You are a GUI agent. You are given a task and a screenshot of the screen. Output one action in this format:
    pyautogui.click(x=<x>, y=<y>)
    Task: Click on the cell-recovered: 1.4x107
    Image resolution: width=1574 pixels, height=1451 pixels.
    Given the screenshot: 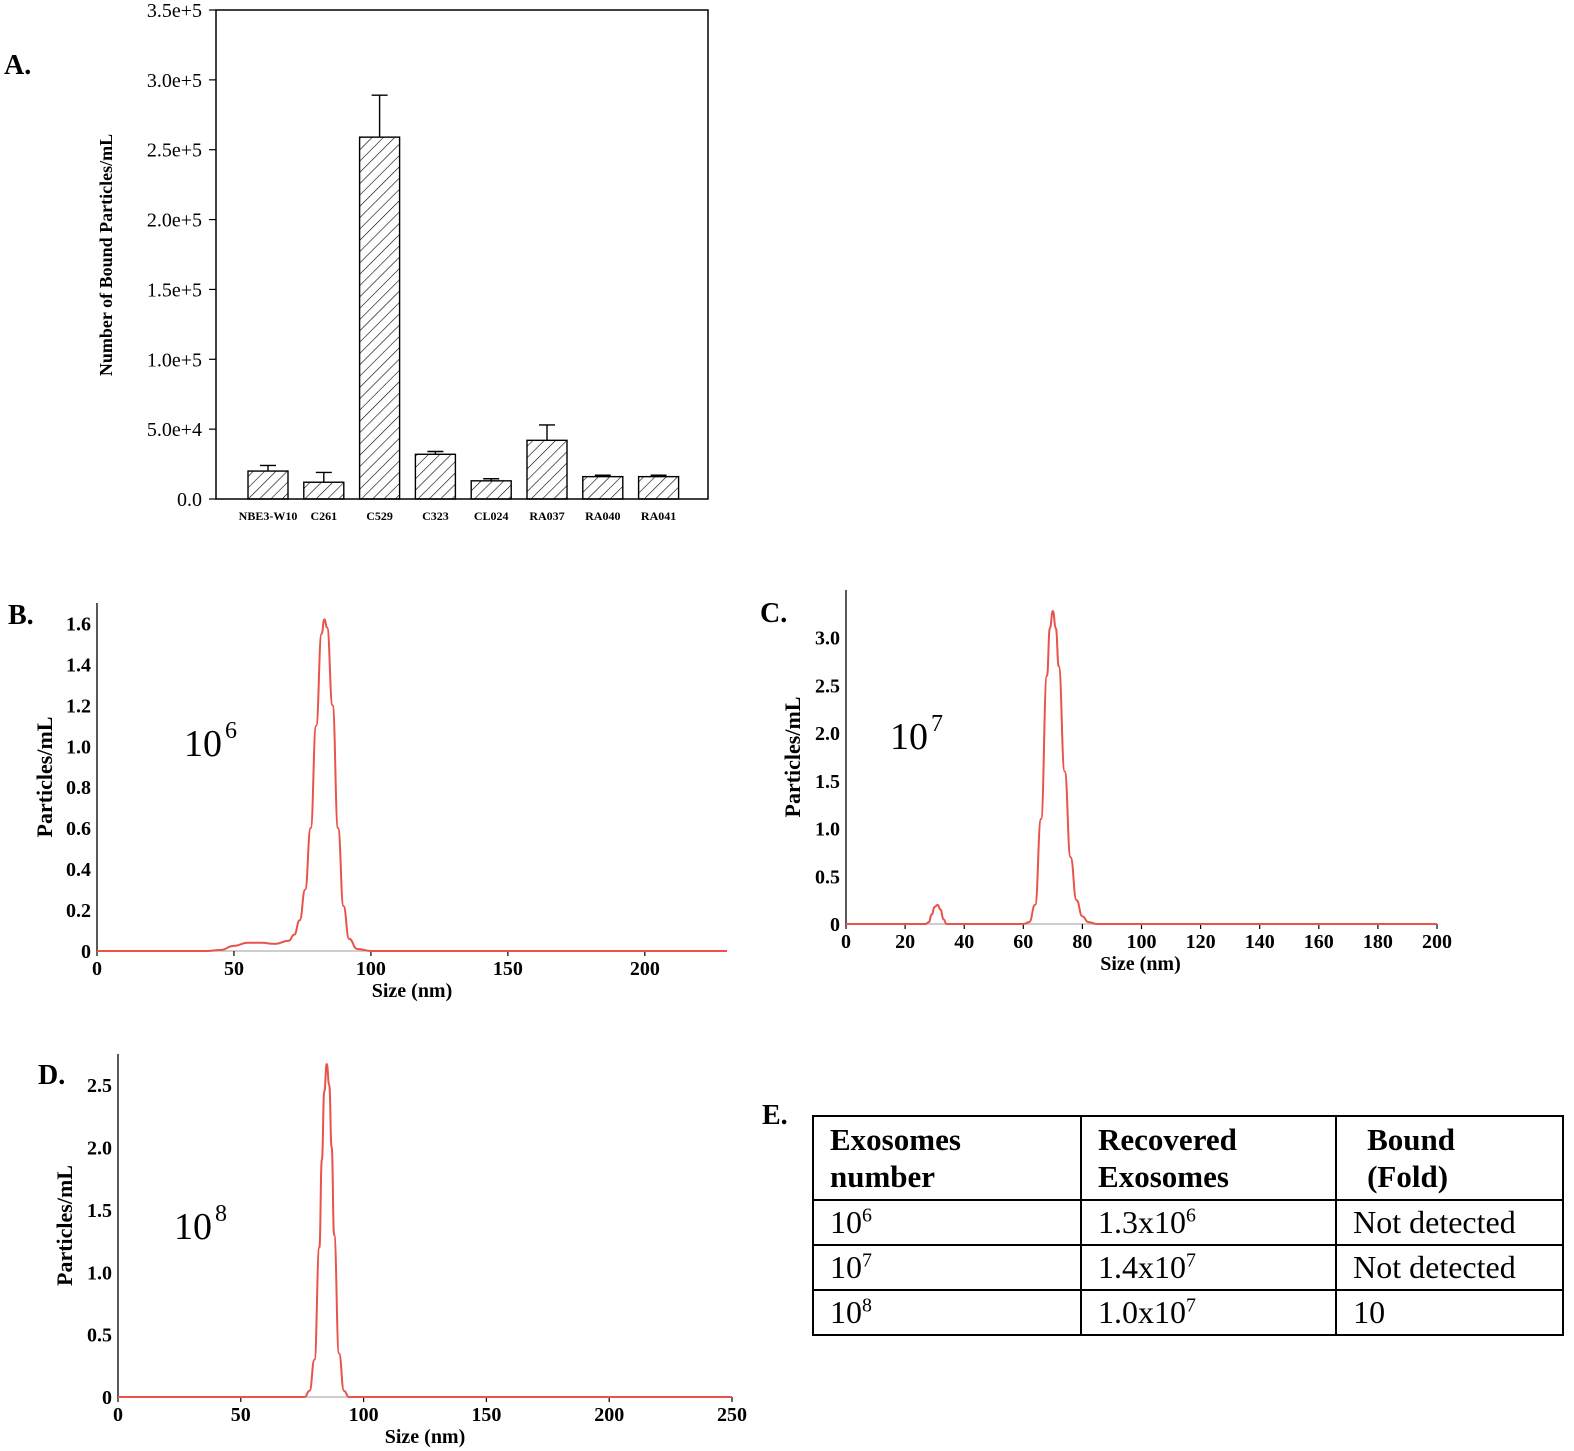 What is the action you would take?
    pyautogui.click(x=1209, y=1267)
    